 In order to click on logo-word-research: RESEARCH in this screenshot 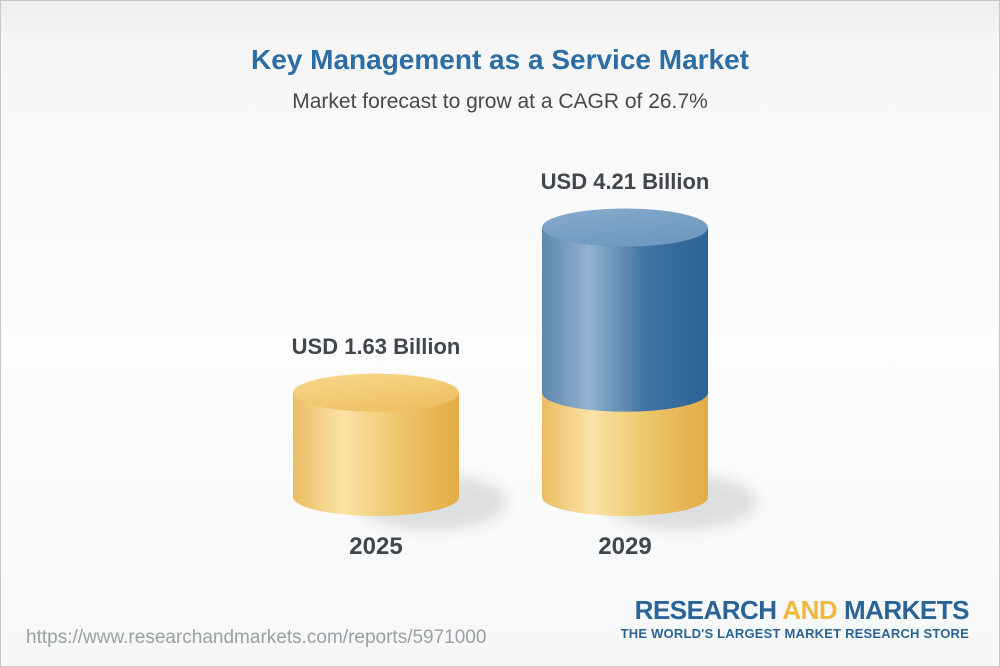, I will do `click(705, 610)`.